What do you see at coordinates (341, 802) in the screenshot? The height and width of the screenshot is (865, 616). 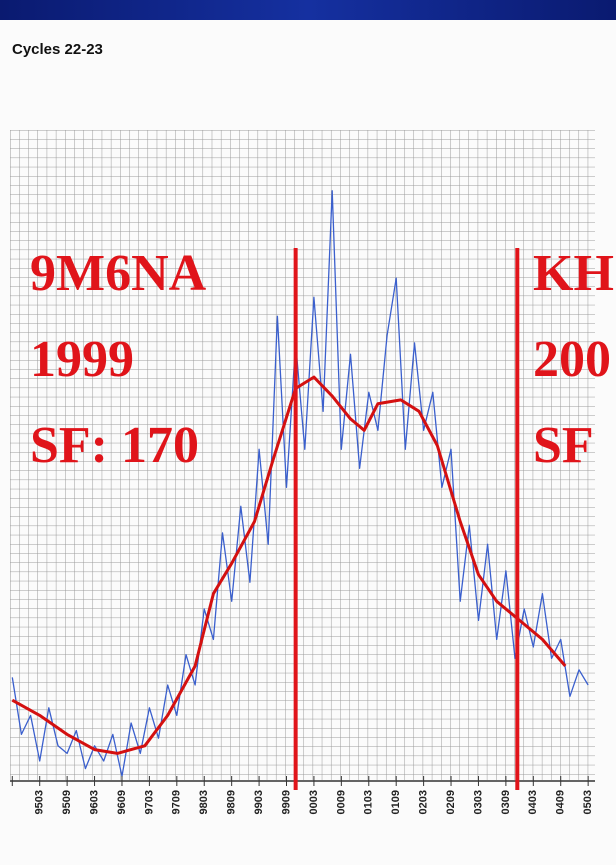 I see `x-tick-label: 0009` at bounding box center [341, 802].